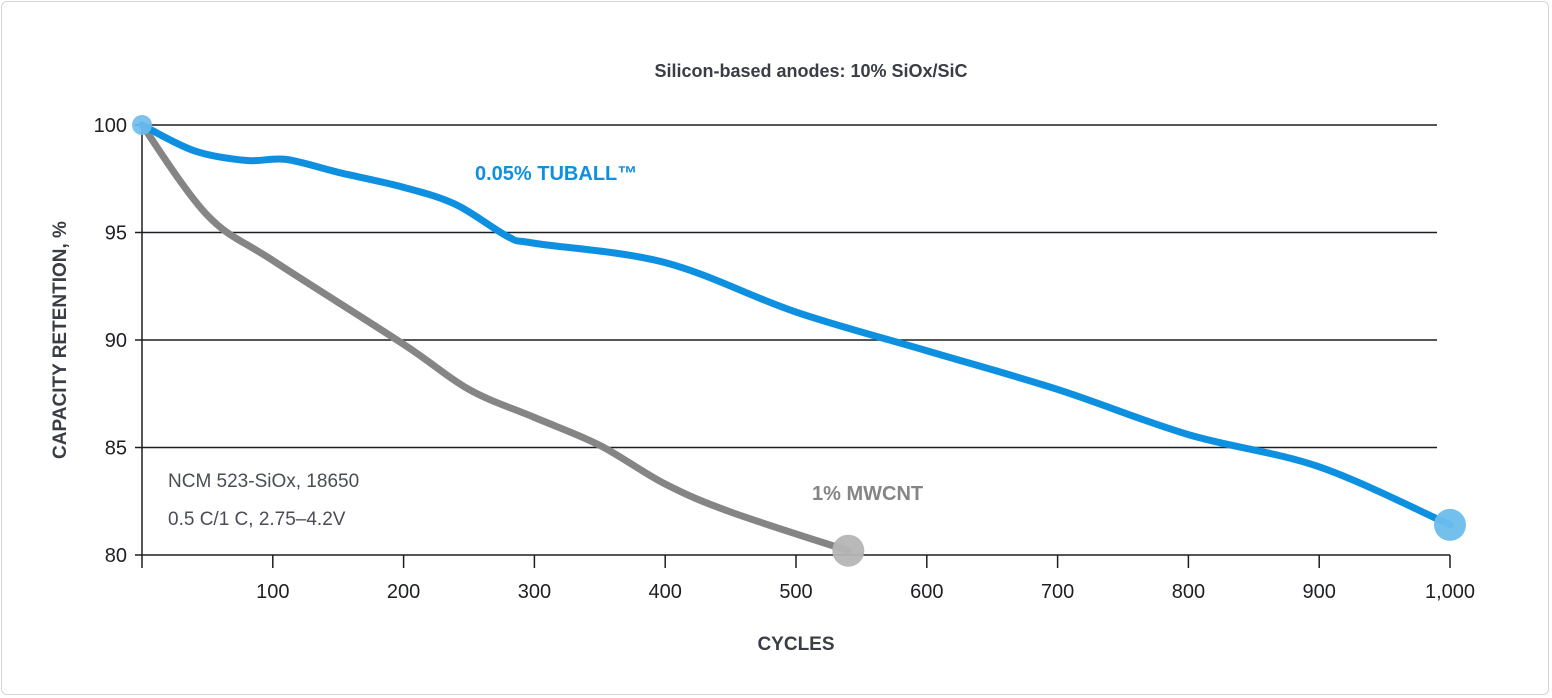 The width and height of the screenshot is (1552, 698). What do you see at coordinates (116, 556) in the screenshot?
I see `y-tick-label: 80` at bounding box center [116, 556].